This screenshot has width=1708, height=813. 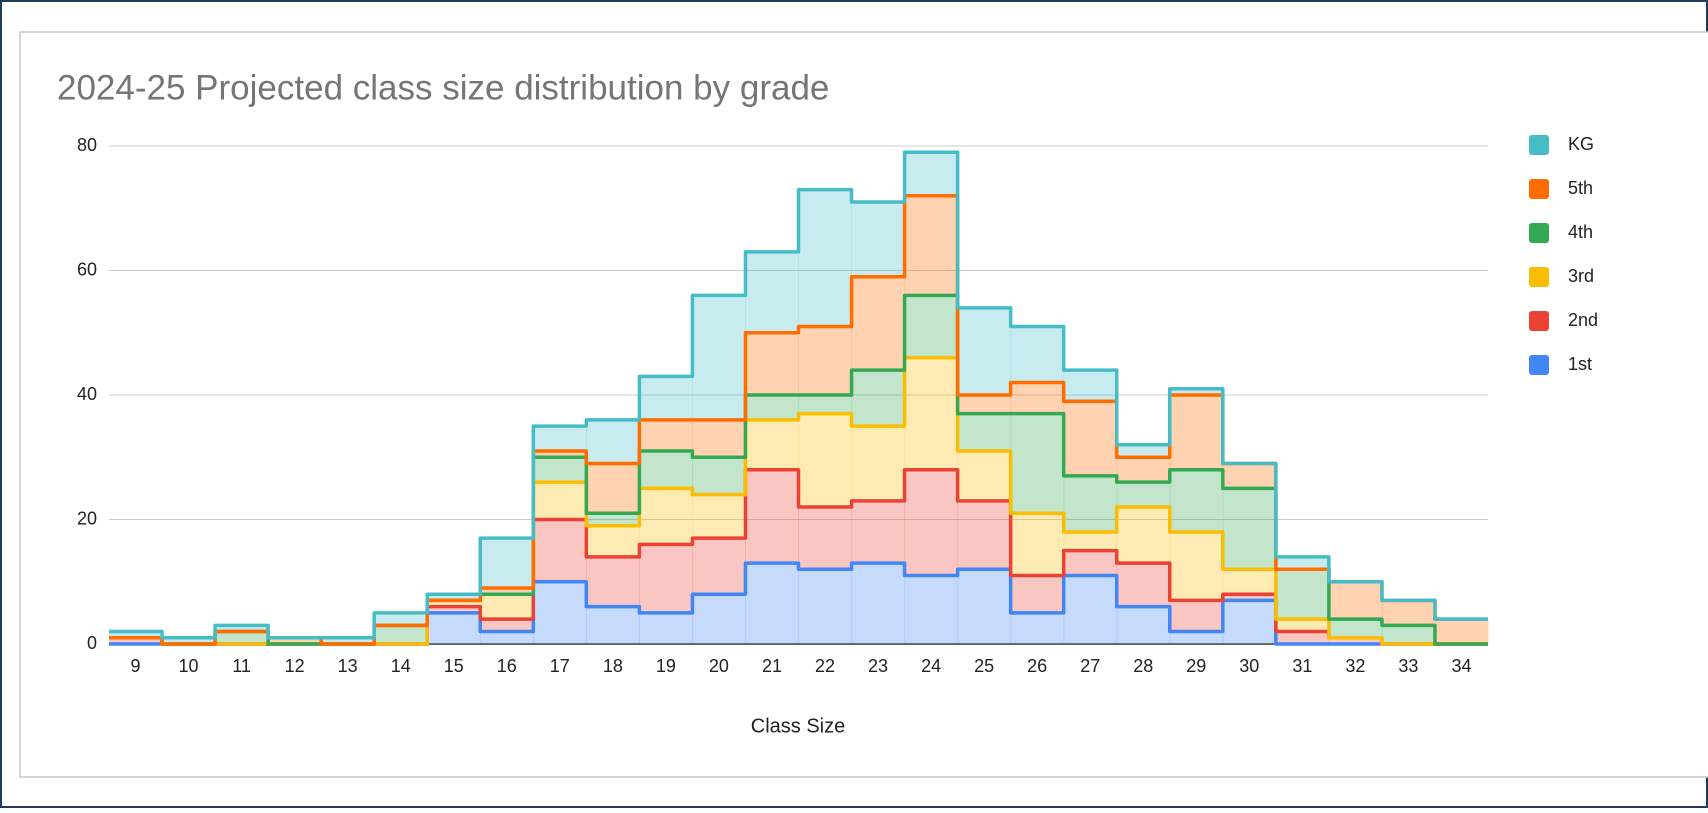 What do you see at coordinates (798, 726) in the screenshot?
I see `x-axis-title: Class Size` at bounding box center [798, 726].